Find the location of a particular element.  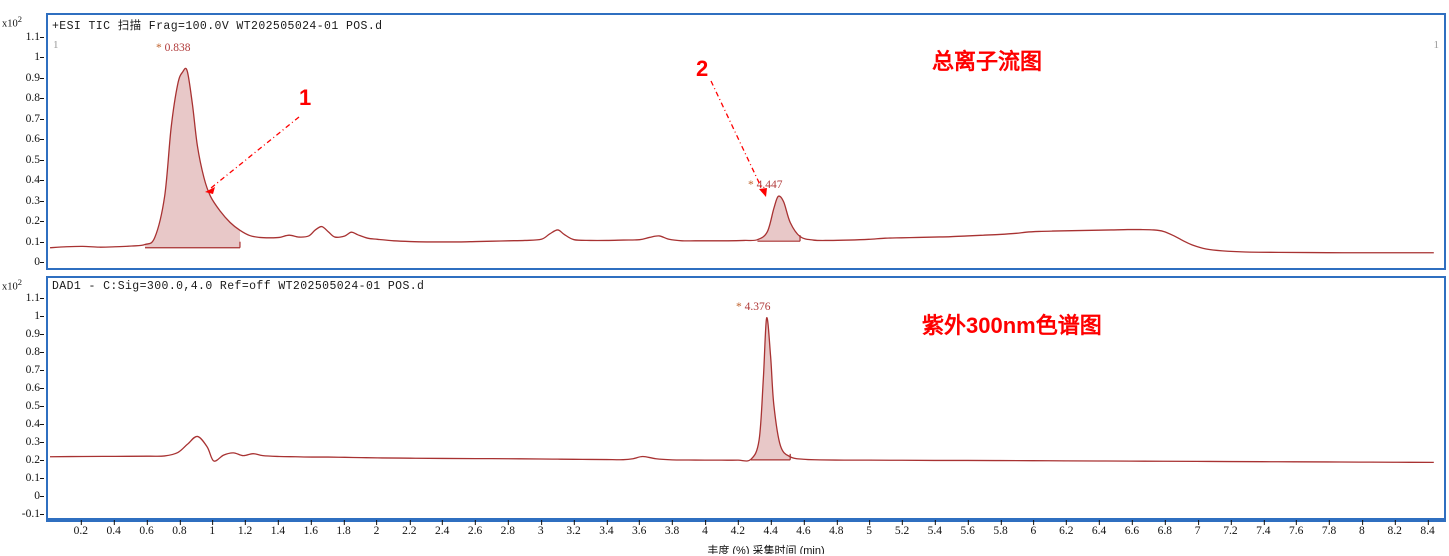

x-axis-tick: 4.2 is located at coordinates (738, 528).